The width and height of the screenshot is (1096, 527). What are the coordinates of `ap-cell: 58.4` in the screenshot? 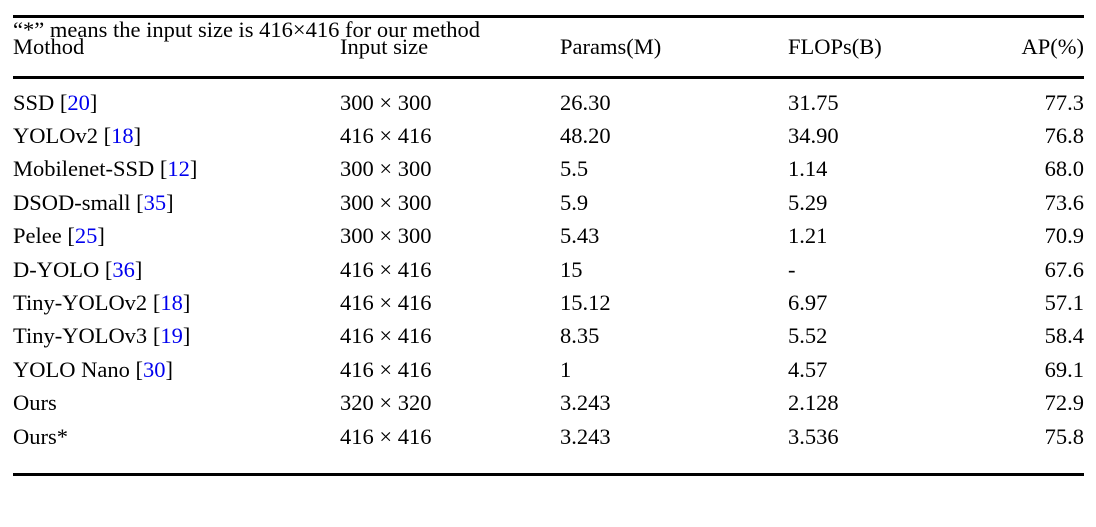 It's located at (1064, 336).